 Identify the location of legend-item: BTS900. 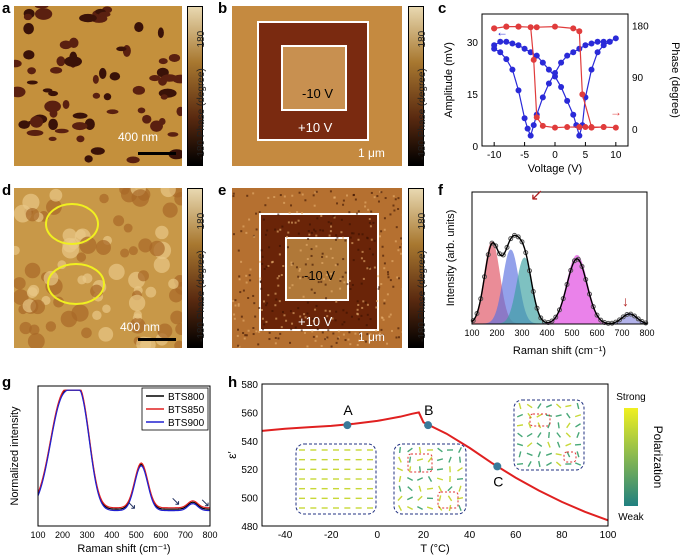
(186, 423).